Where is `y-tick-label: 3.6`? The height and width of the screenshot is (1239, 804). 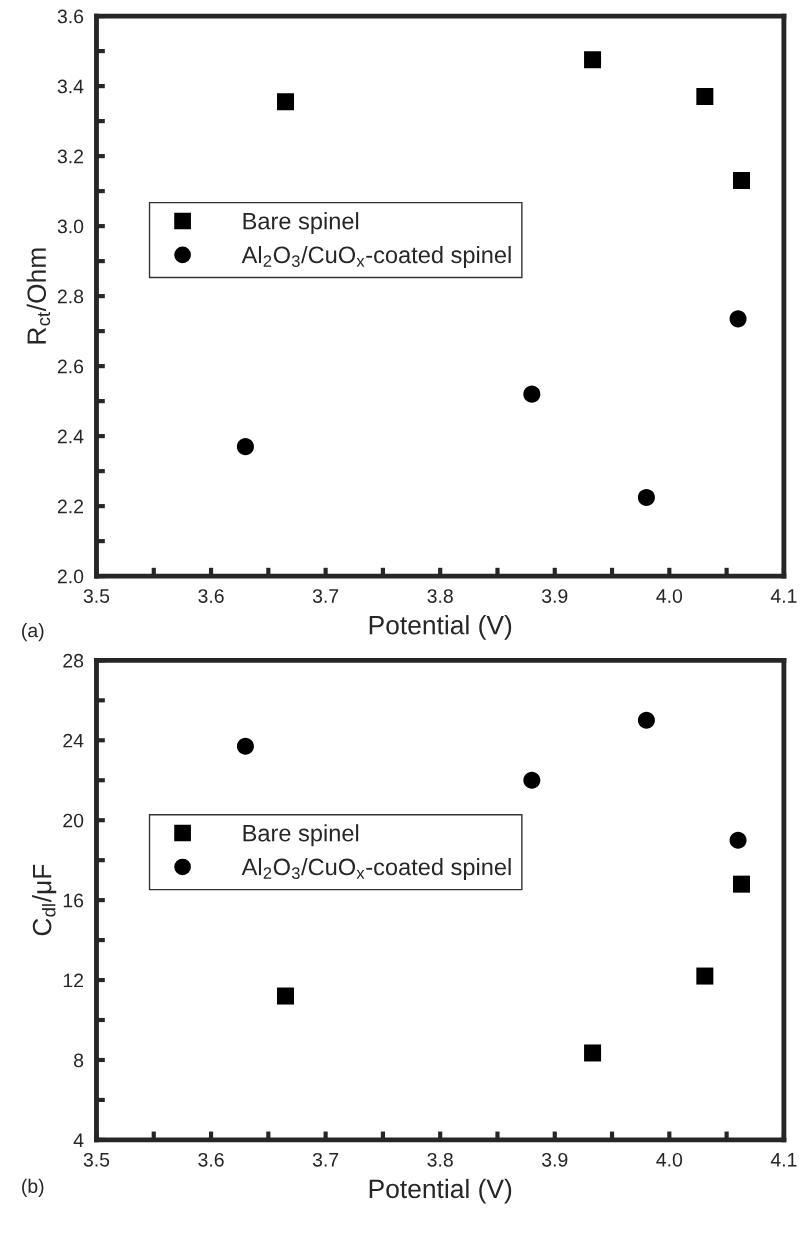 y-tick-label: 3.6 is located at coordinates (70, 16).